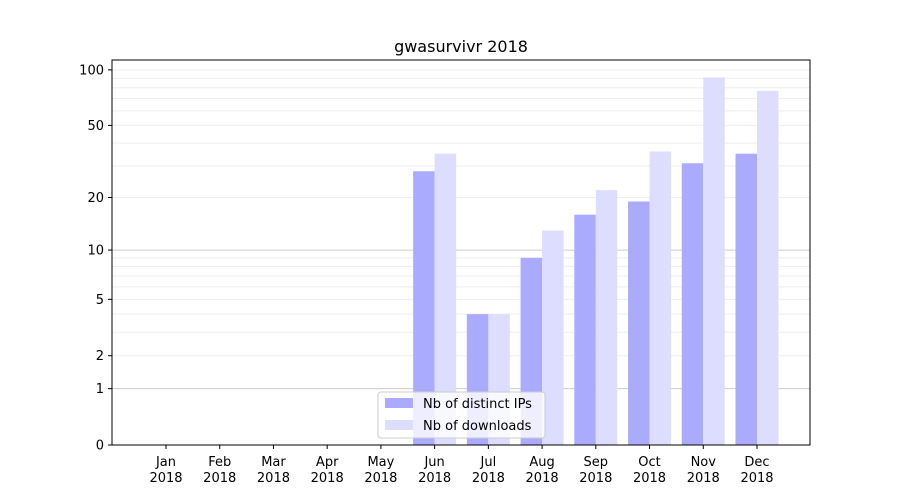 The width and height of the screenshot is (900, 504). What do you see at coordinates (541, 462) in the screenshot?
I see `x-tick-label-line: Aug` at bounding box center [541, 462].